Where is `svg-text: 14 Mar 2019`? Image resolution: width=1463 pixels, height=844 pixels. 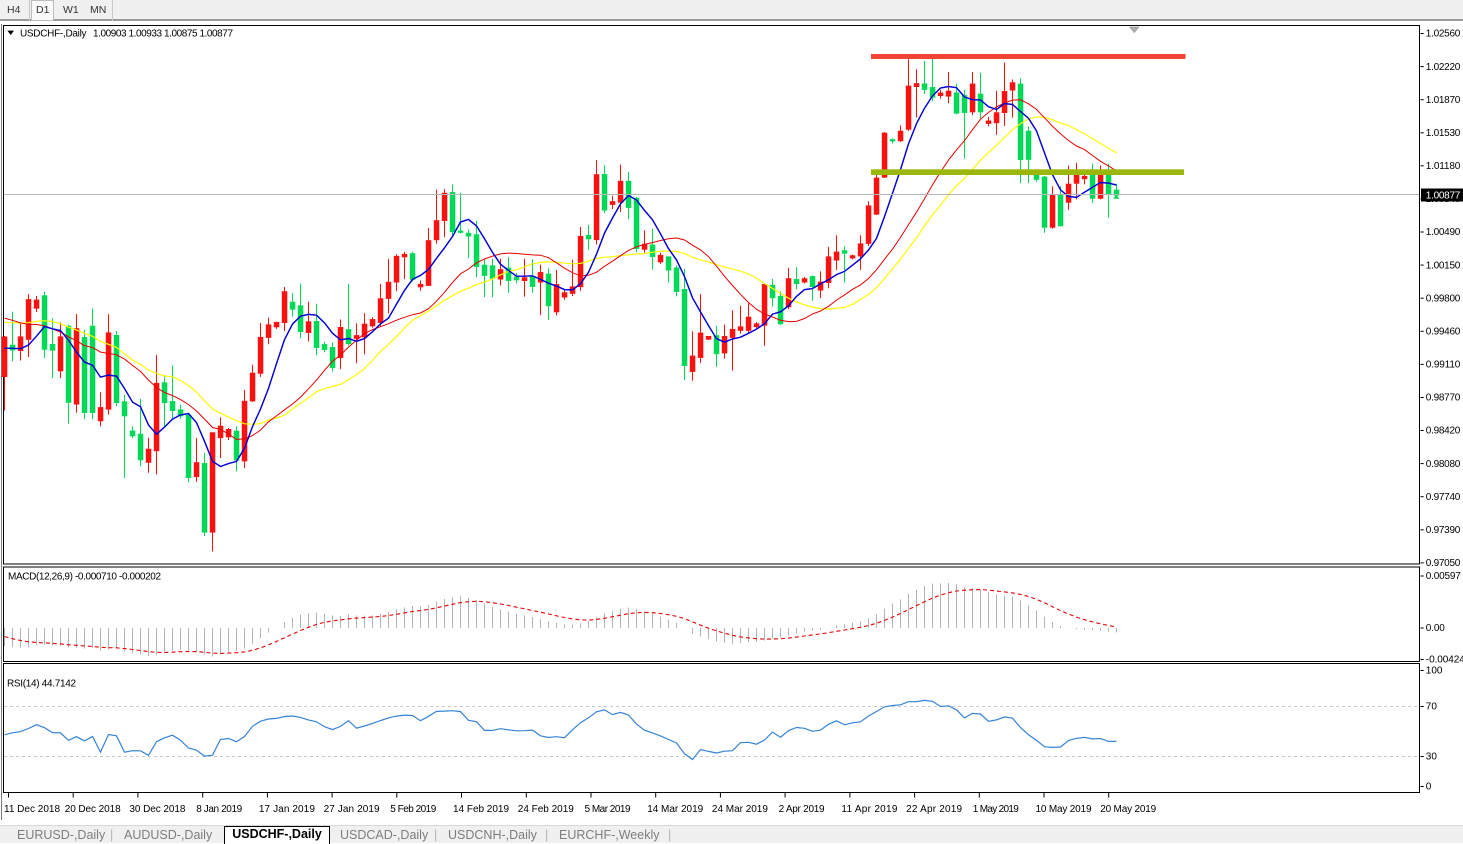 svg-text: 14 Mar 2019 is located at coordinates (675, 809).